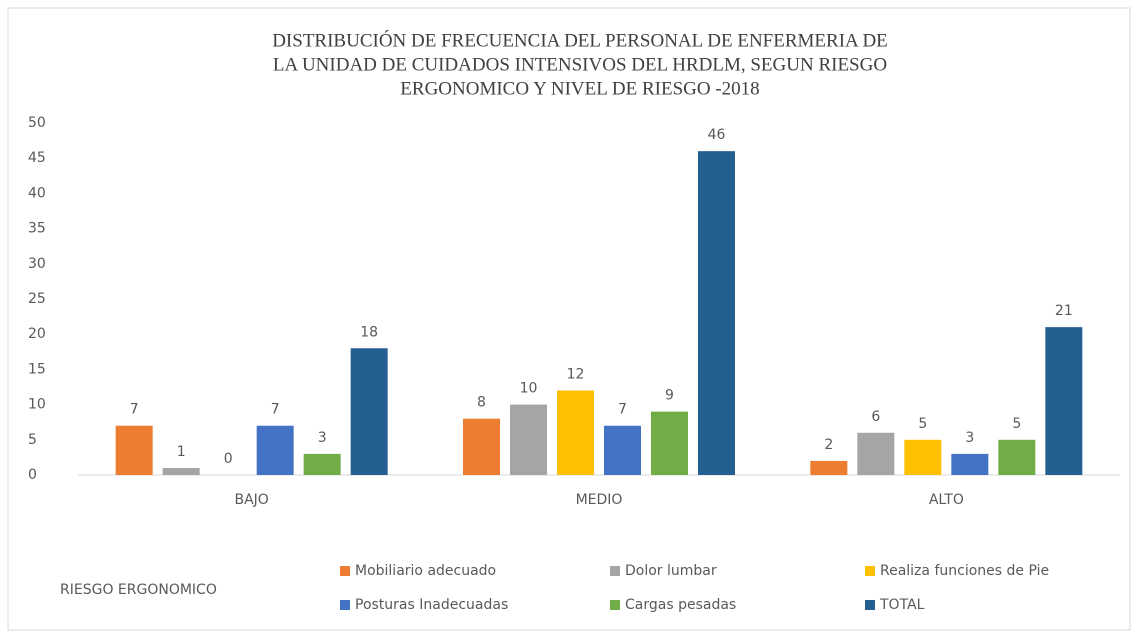  What do you see at coordinates (37, 369) in the screenshot?
I see `y-tick-label: 15` at bounding box center [37, 369].